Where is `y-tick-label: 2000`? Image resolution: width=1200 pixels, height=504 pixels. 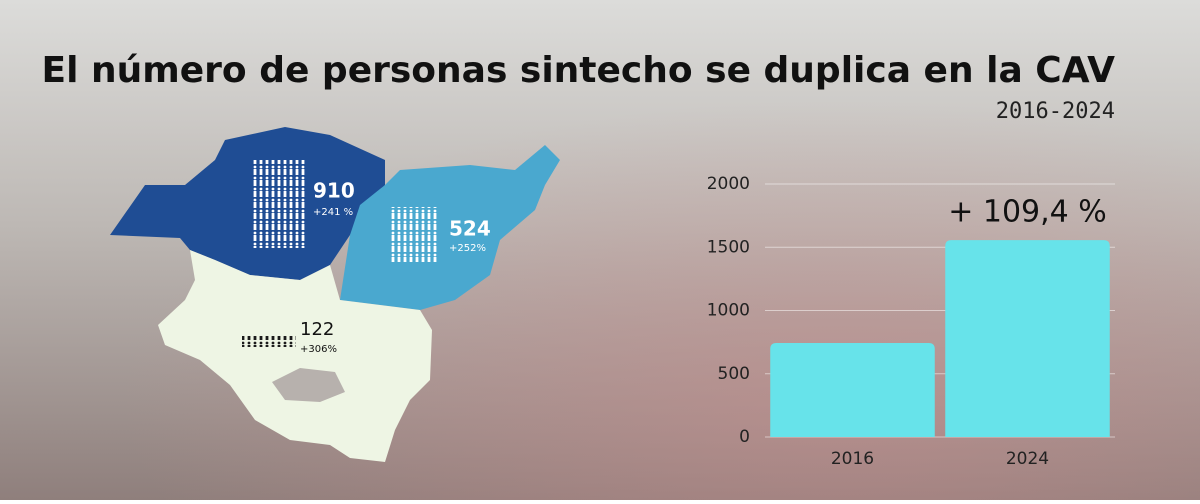
y-tick-label: 2000 is located at coordinates (728, 184).